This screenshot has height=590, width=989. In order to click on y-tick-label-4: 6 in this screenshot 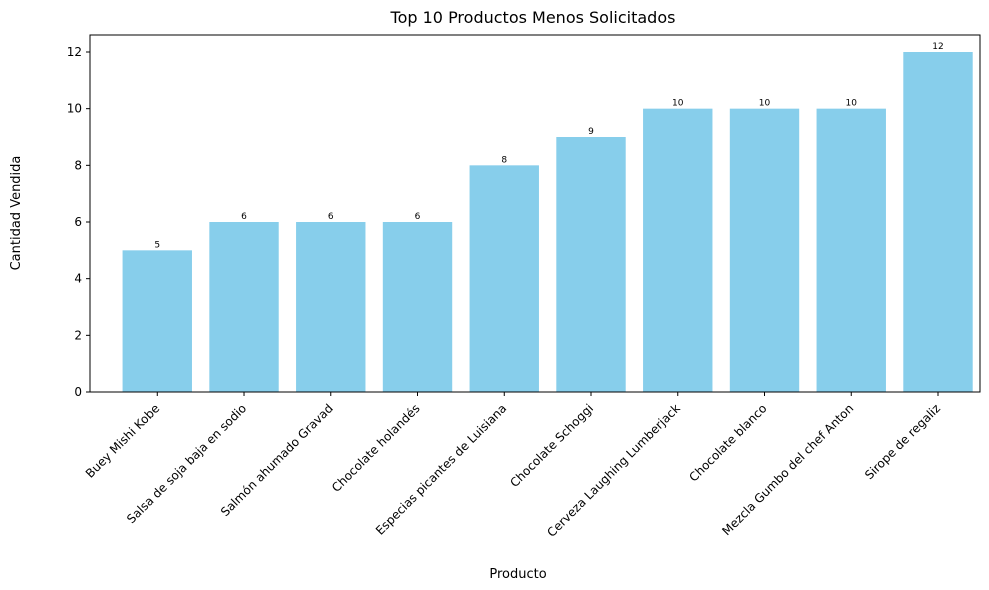, I will do `click(78, 222)`.